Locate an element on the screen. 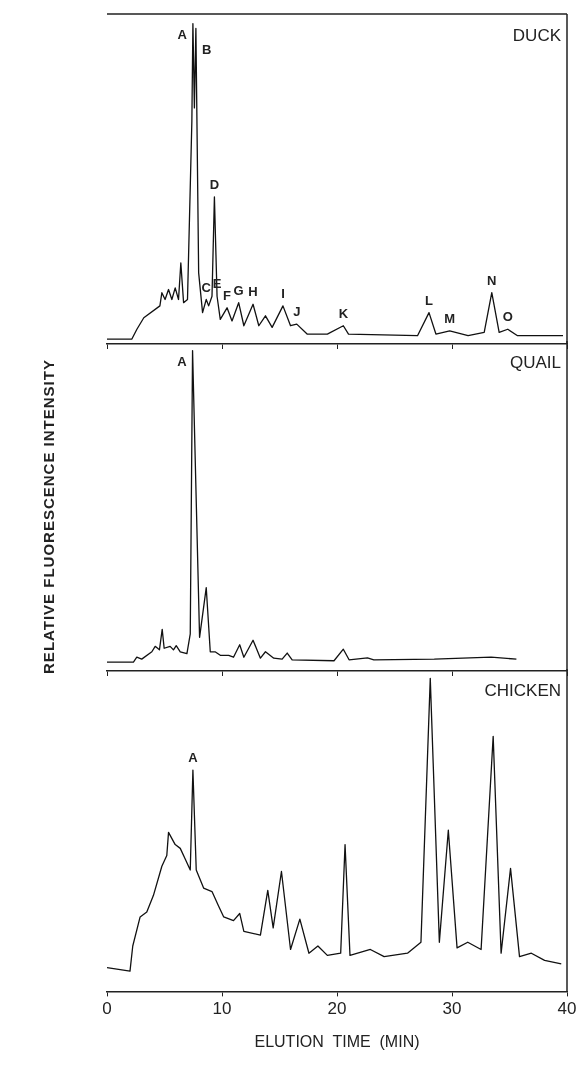 This screenshot has width=581, height=1068. chart-title: DUCK is located at coordinates (537, 36).